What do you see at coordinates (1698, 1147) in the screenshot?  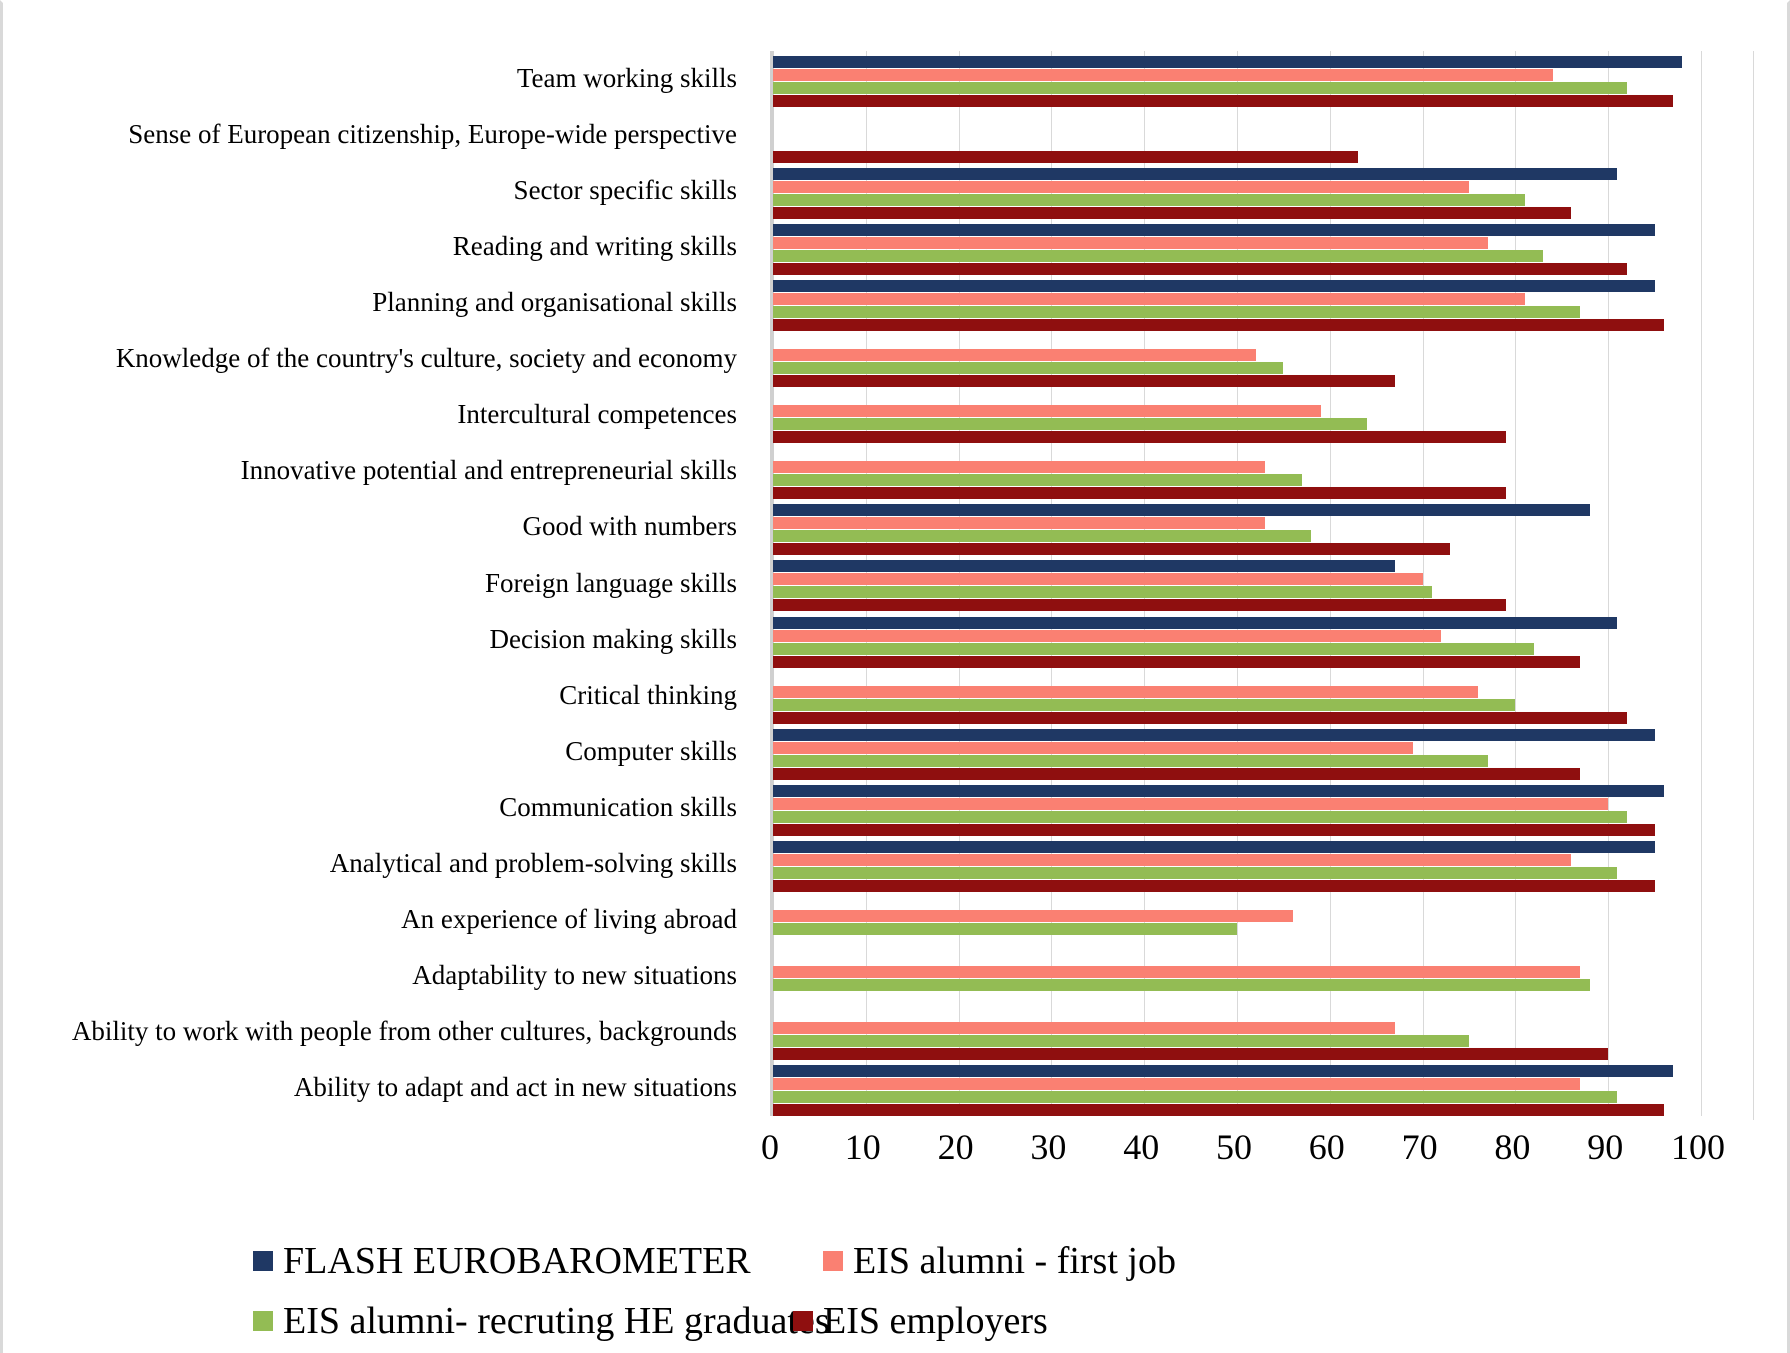 I see `x-axis-tick-100: 100` at bounding box center [1698, 1147].